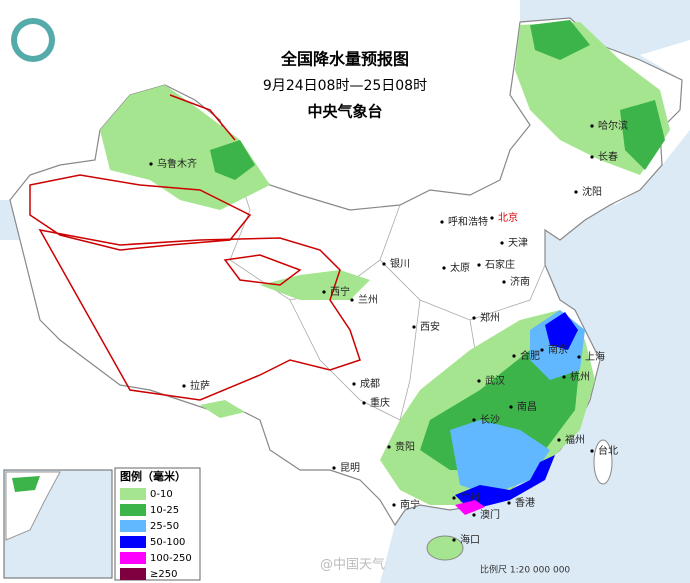  What do you see at coordinates (490, 317) in the screenshot?
I see `city-label: 郑州` at bounding box center [490, 317].